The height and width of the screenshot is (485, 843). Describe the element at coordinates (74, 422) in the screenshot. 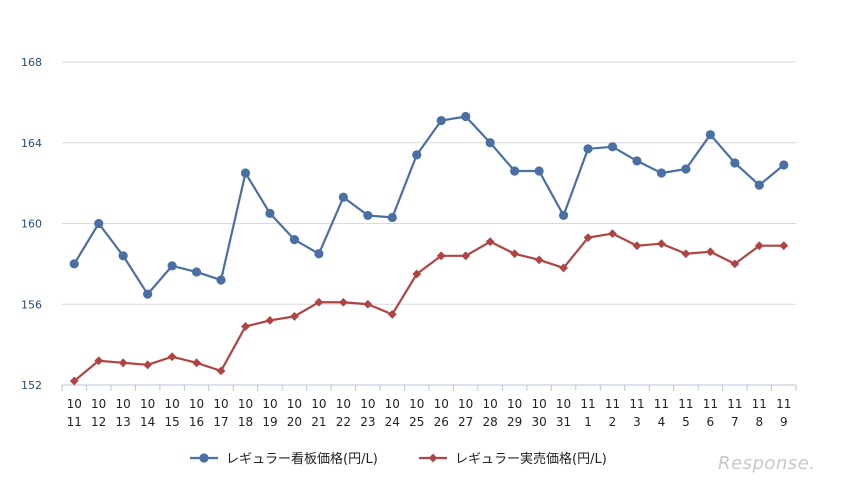

I see `x-tick-label-day: 11` at that location.